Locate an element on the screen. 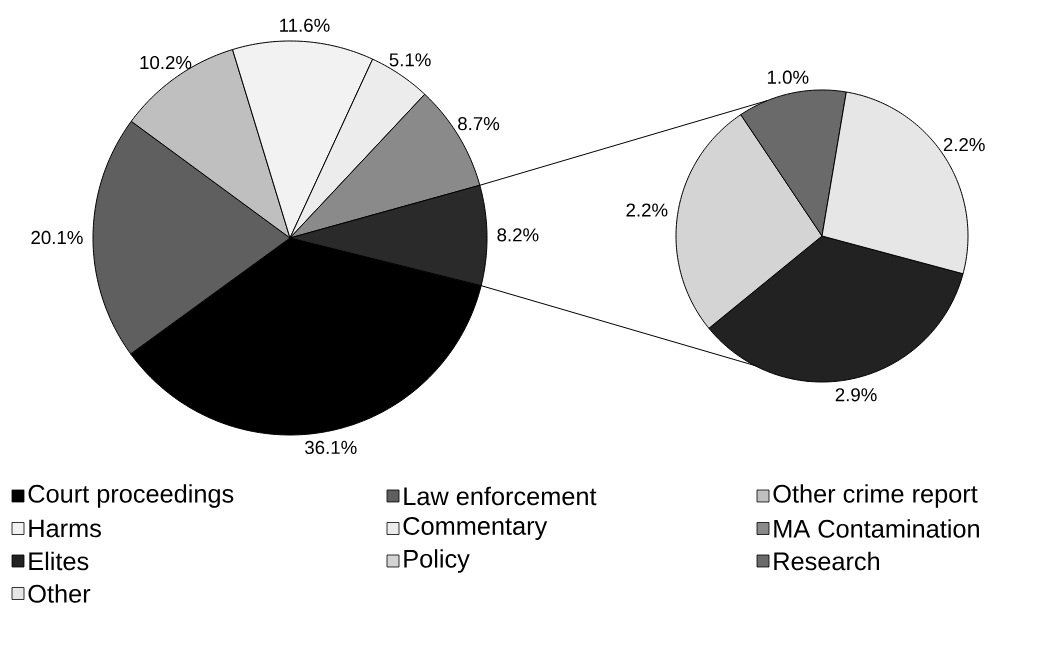 The width and height of the screenshot is (1057, 653). legend-label: MA Contamination is located at coordinates (876, 528).